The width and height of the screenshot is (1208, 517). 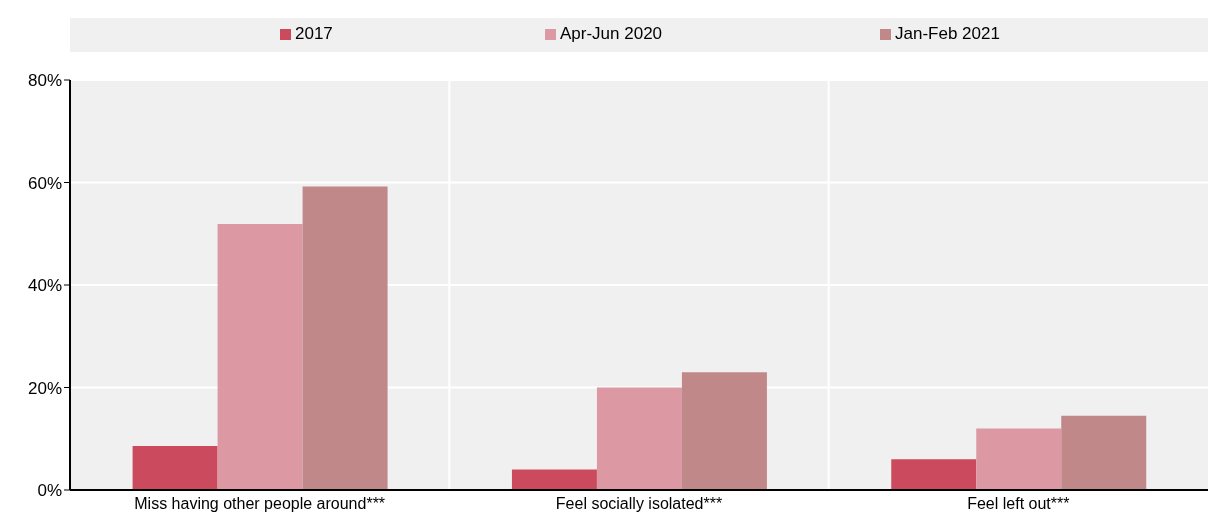 What do you see at coordinates (947, 34) in the screenshot?
I see `legend-label: Jan-Feb 2021` at bounding box center [947, 34].